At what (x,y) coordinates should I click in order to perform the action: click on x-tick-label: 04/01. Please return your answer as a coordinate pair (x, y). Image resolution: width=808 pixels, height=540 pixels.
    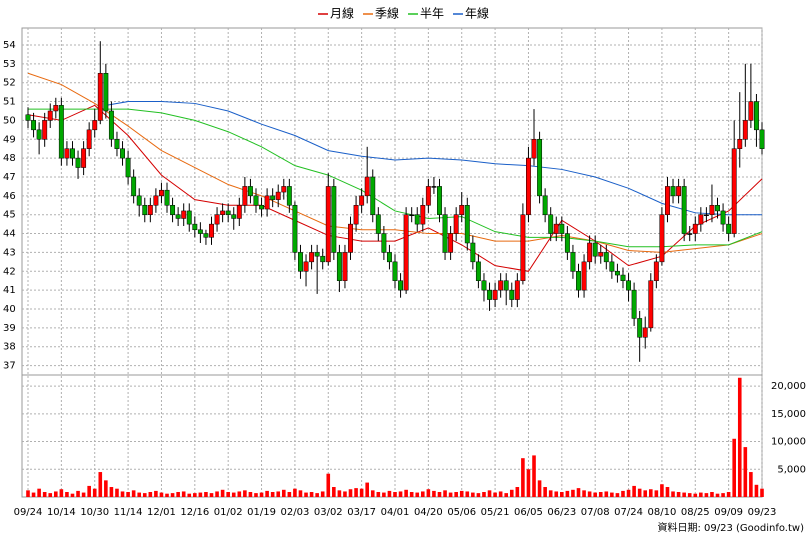
    Looking at the image, I should click on (395, 512).